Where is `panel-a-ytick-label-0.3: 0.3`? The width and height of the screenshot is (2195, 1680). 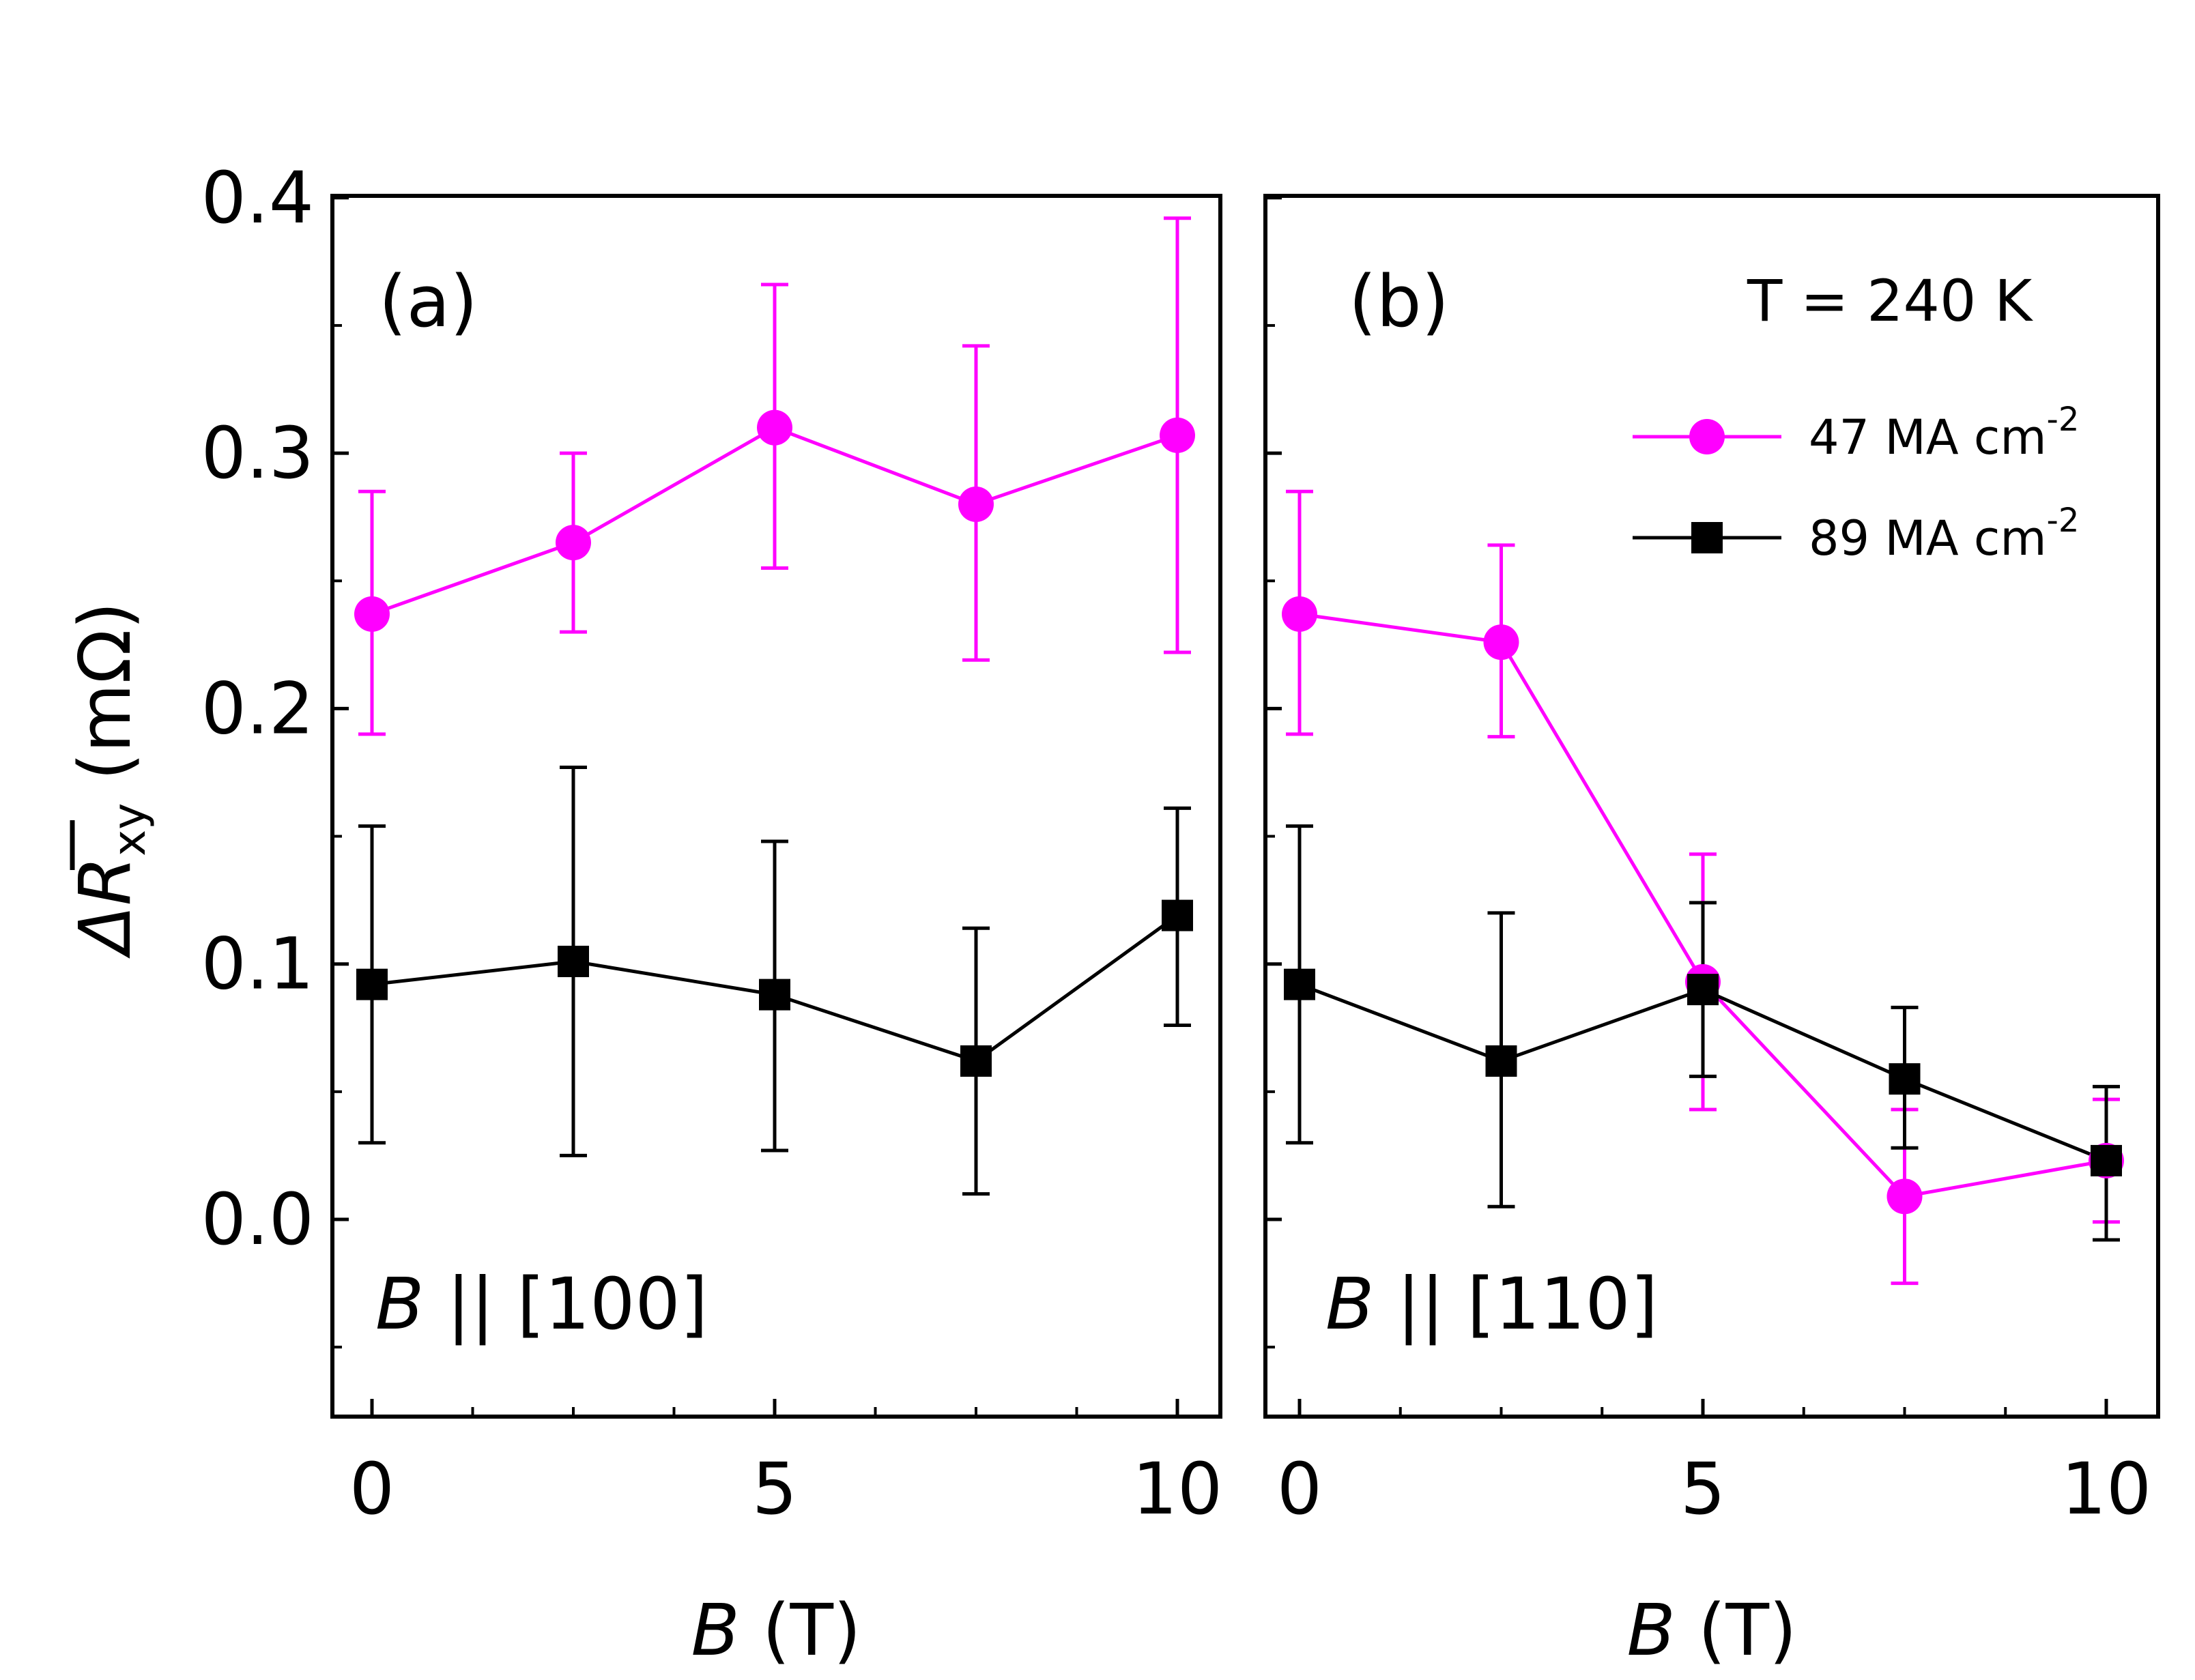 panel-a-ytick-label-0.3: 0.3 is located at coordinates (257, 453).